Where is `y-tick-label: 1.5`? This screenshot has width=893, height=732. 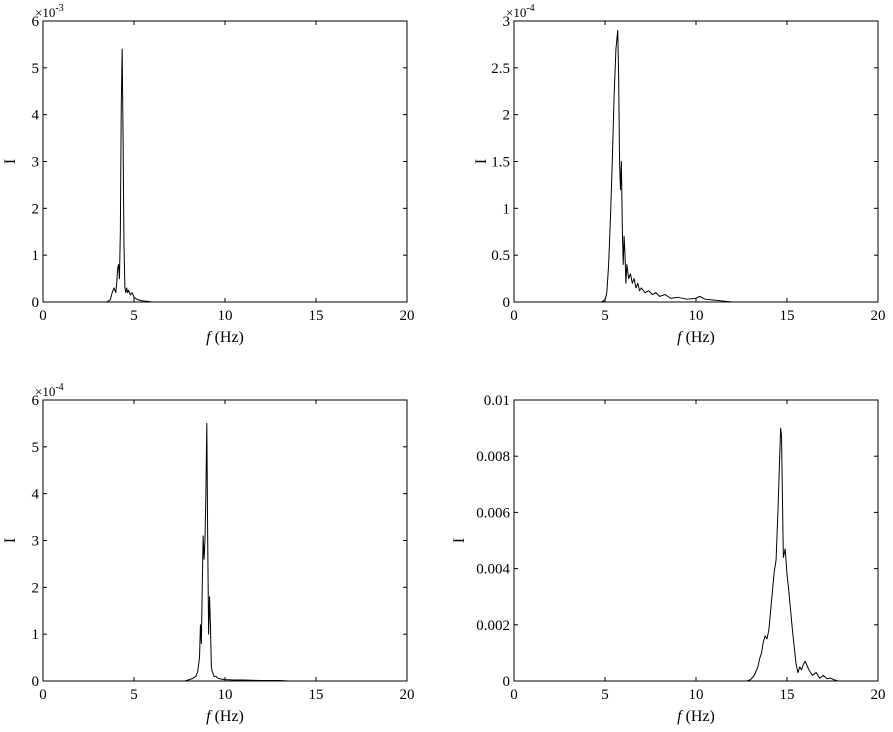
y-tick-label: 1.5 is located at coordinates (500, 163).